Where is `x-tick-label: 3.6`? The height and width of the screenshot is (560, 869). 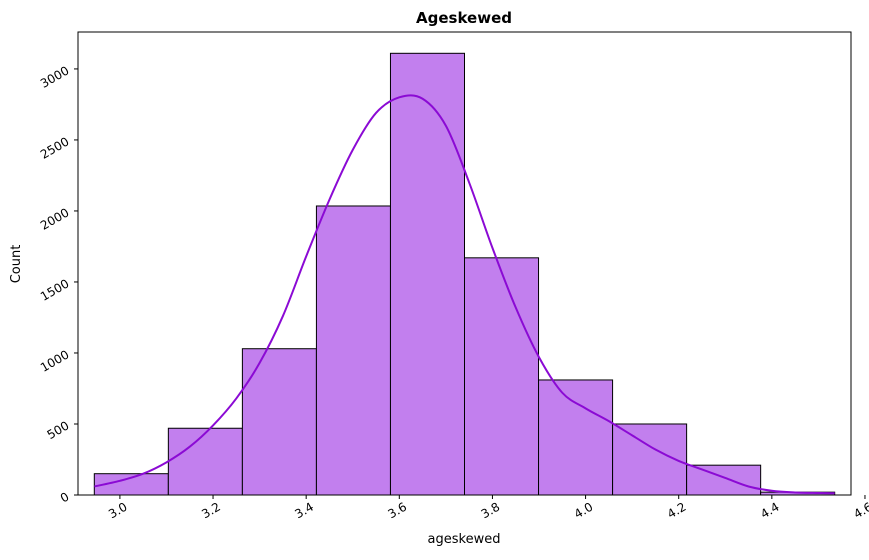
x-tick-label: 3.6 is located at coordinates (398, 511).